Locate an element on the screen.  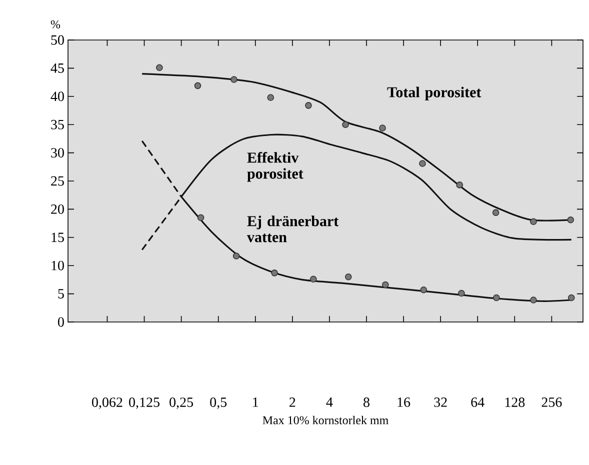
y-tick-label: 5 is located at coordinates (61, 293).